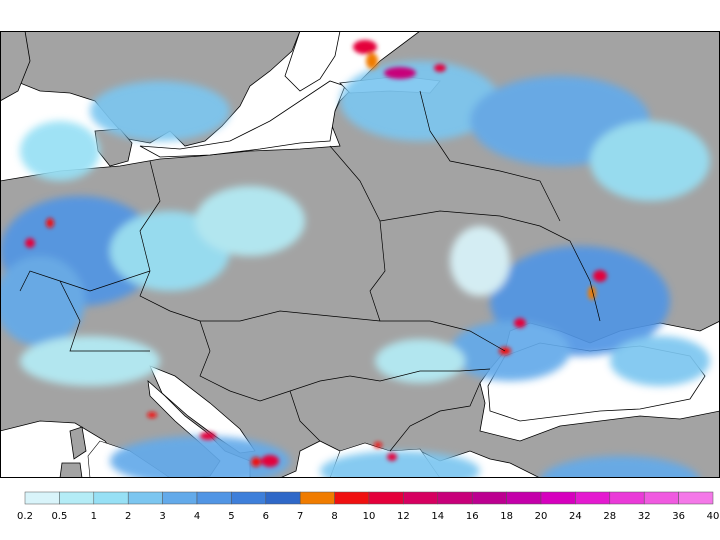 This screenshot has height=540, width=720. Describe the element at coordinates (71, 470) in the screenshot. I see `sardinia` at that location.